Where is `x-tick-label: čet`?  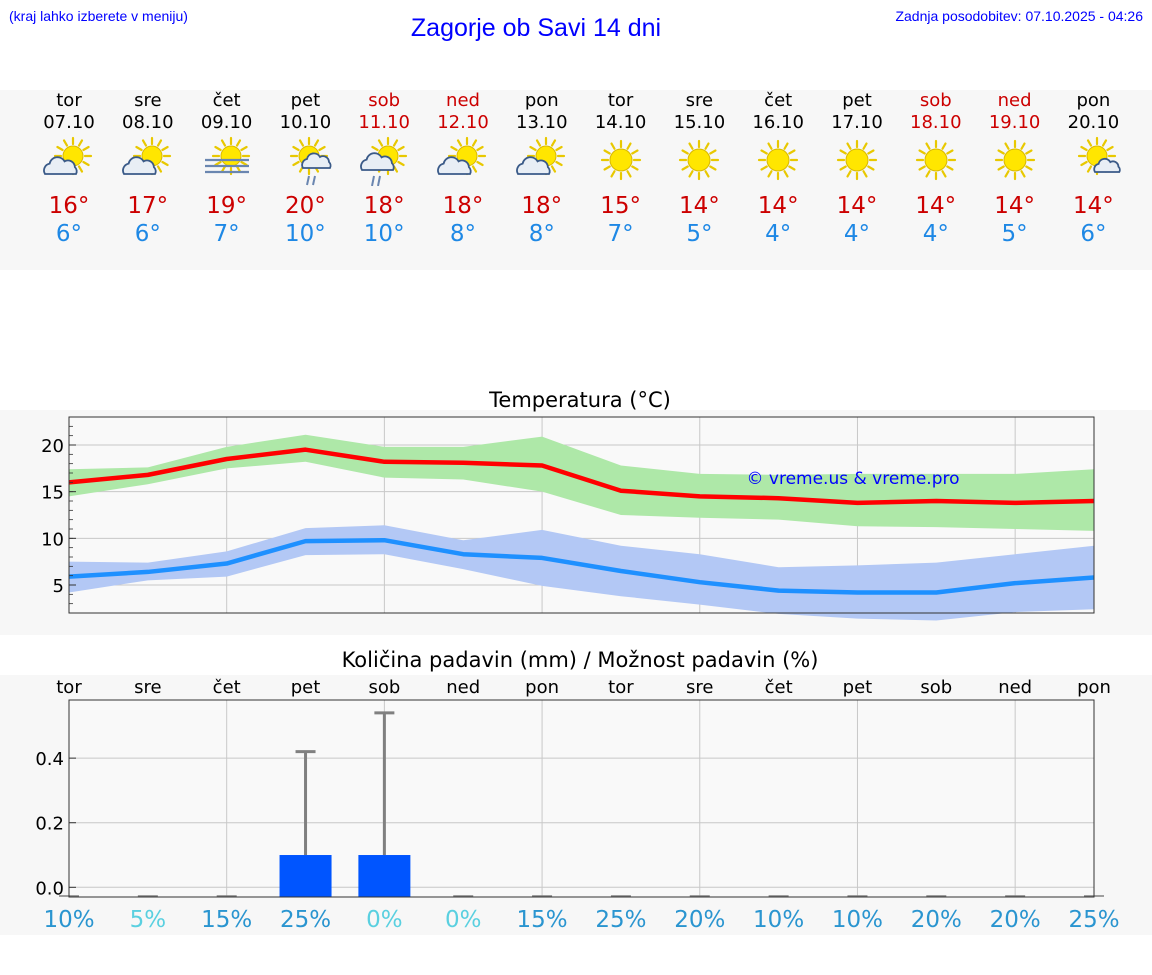 x-tick-label: čet is located at coordinates (227, 687).